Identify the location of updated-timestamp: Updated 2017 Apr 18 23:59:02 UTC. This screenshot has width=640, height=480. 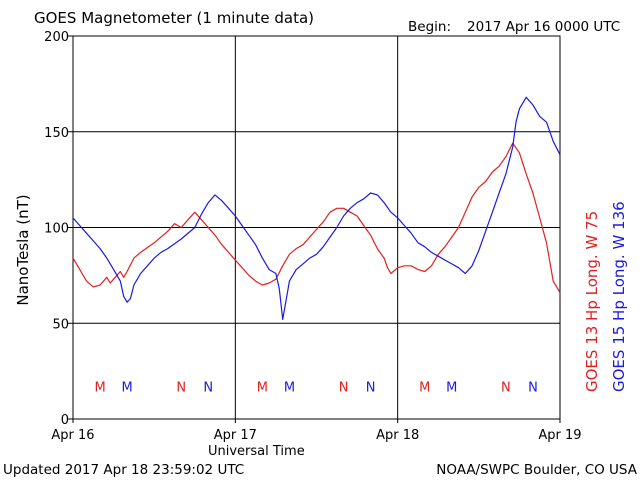
(123, 470).